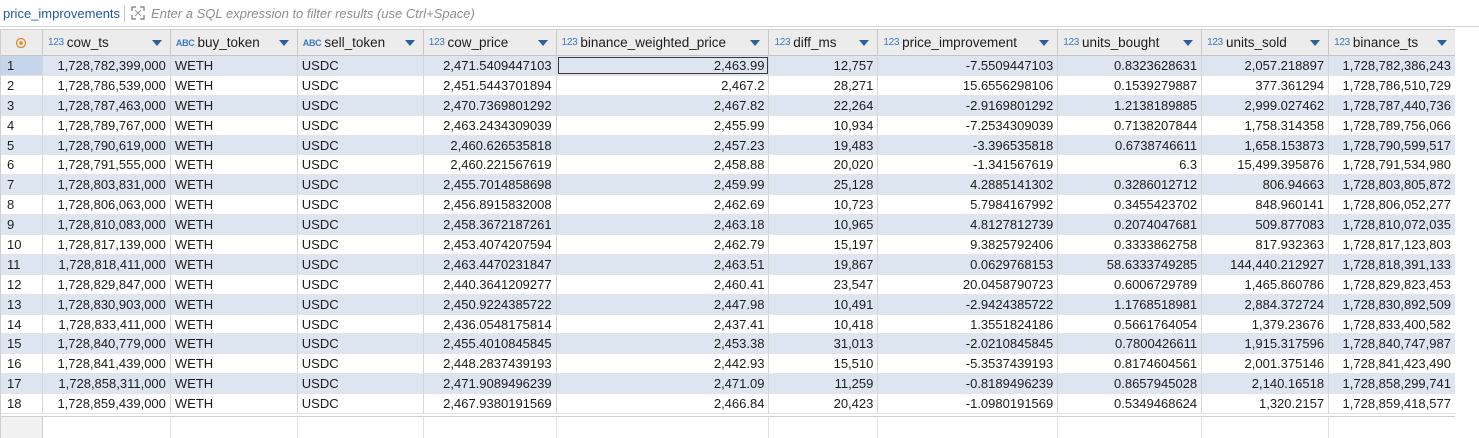 This screenshot has height=438, width=1479. I want to click on cell-binance_weighted_price: 2,471.09, so click(663, 384).